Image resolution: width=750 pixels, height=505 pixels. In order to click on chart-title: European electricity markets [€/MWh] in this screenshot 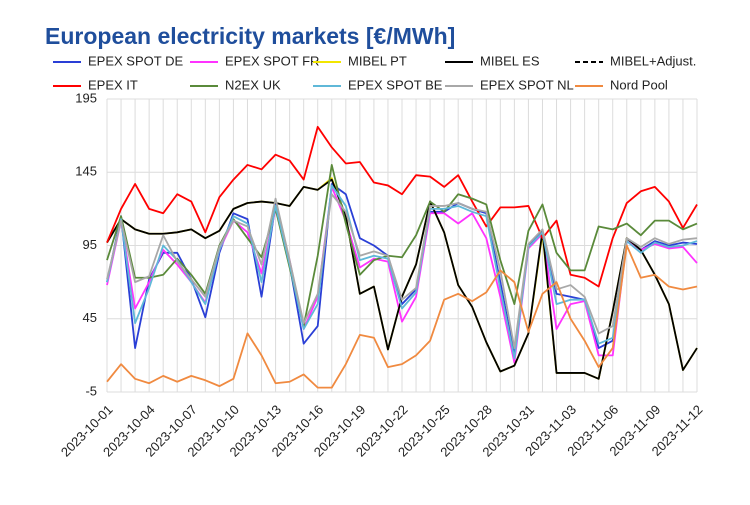, I will do `click(250, 36)`.